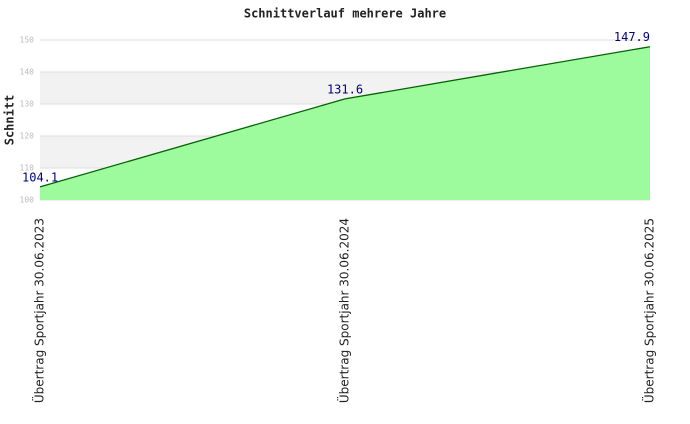 The height and width of the screenshot is (424, 690). Describe the element at coordinates (39, 310) in the screenshot. I see `x-tick-label: Übertrag Sportjahr 30.06.2023` at that location.